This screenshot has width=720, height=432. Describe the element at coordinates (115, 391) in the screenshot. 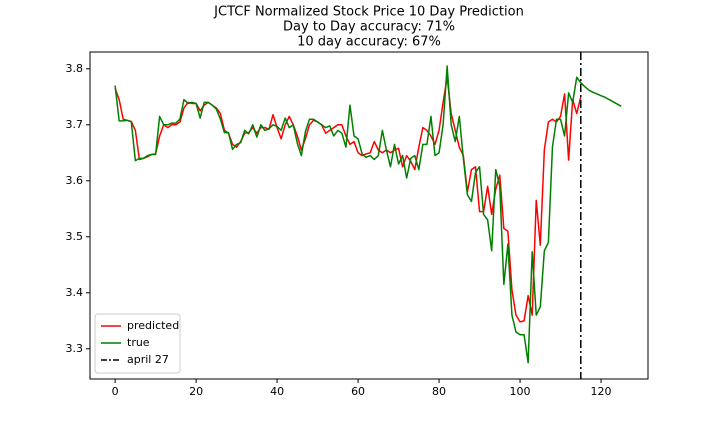

I see `x-tick-label: 0` at that location.